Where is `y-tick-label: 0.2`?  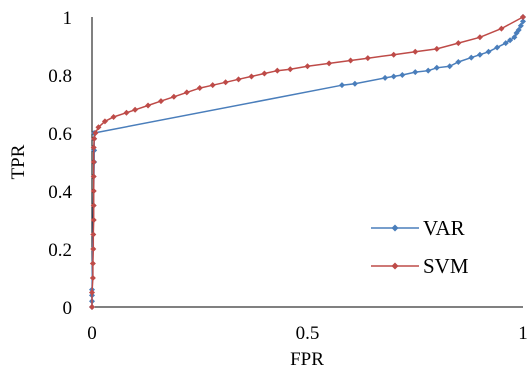
y-tick-label: 0.2 is located at coordinates (60, 250).